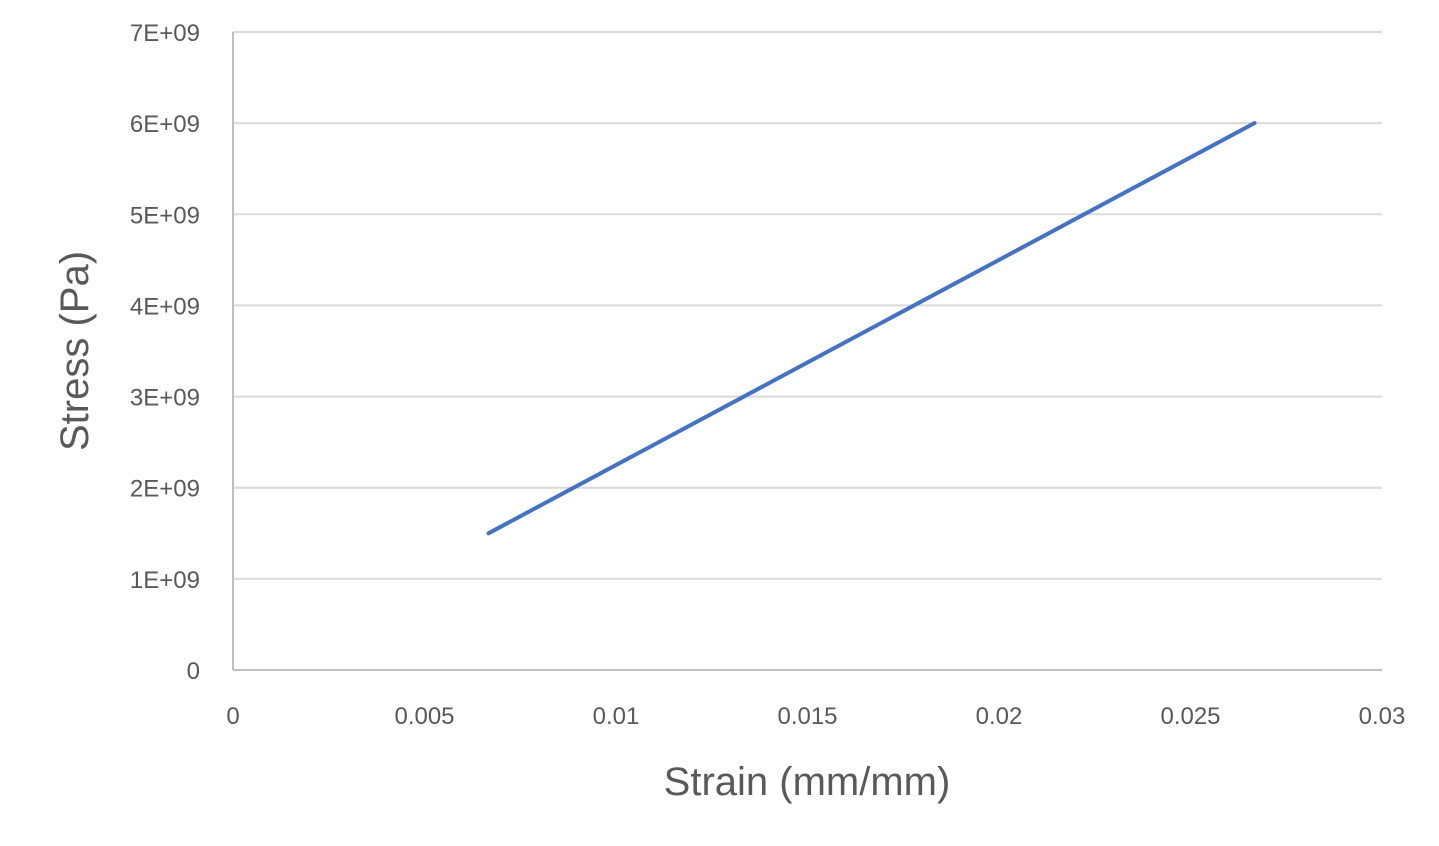  What do you see at coordinates (616, 716) in the screenshot?
I see `x-tick-label: 0.01` at bounding box center [616, 716].